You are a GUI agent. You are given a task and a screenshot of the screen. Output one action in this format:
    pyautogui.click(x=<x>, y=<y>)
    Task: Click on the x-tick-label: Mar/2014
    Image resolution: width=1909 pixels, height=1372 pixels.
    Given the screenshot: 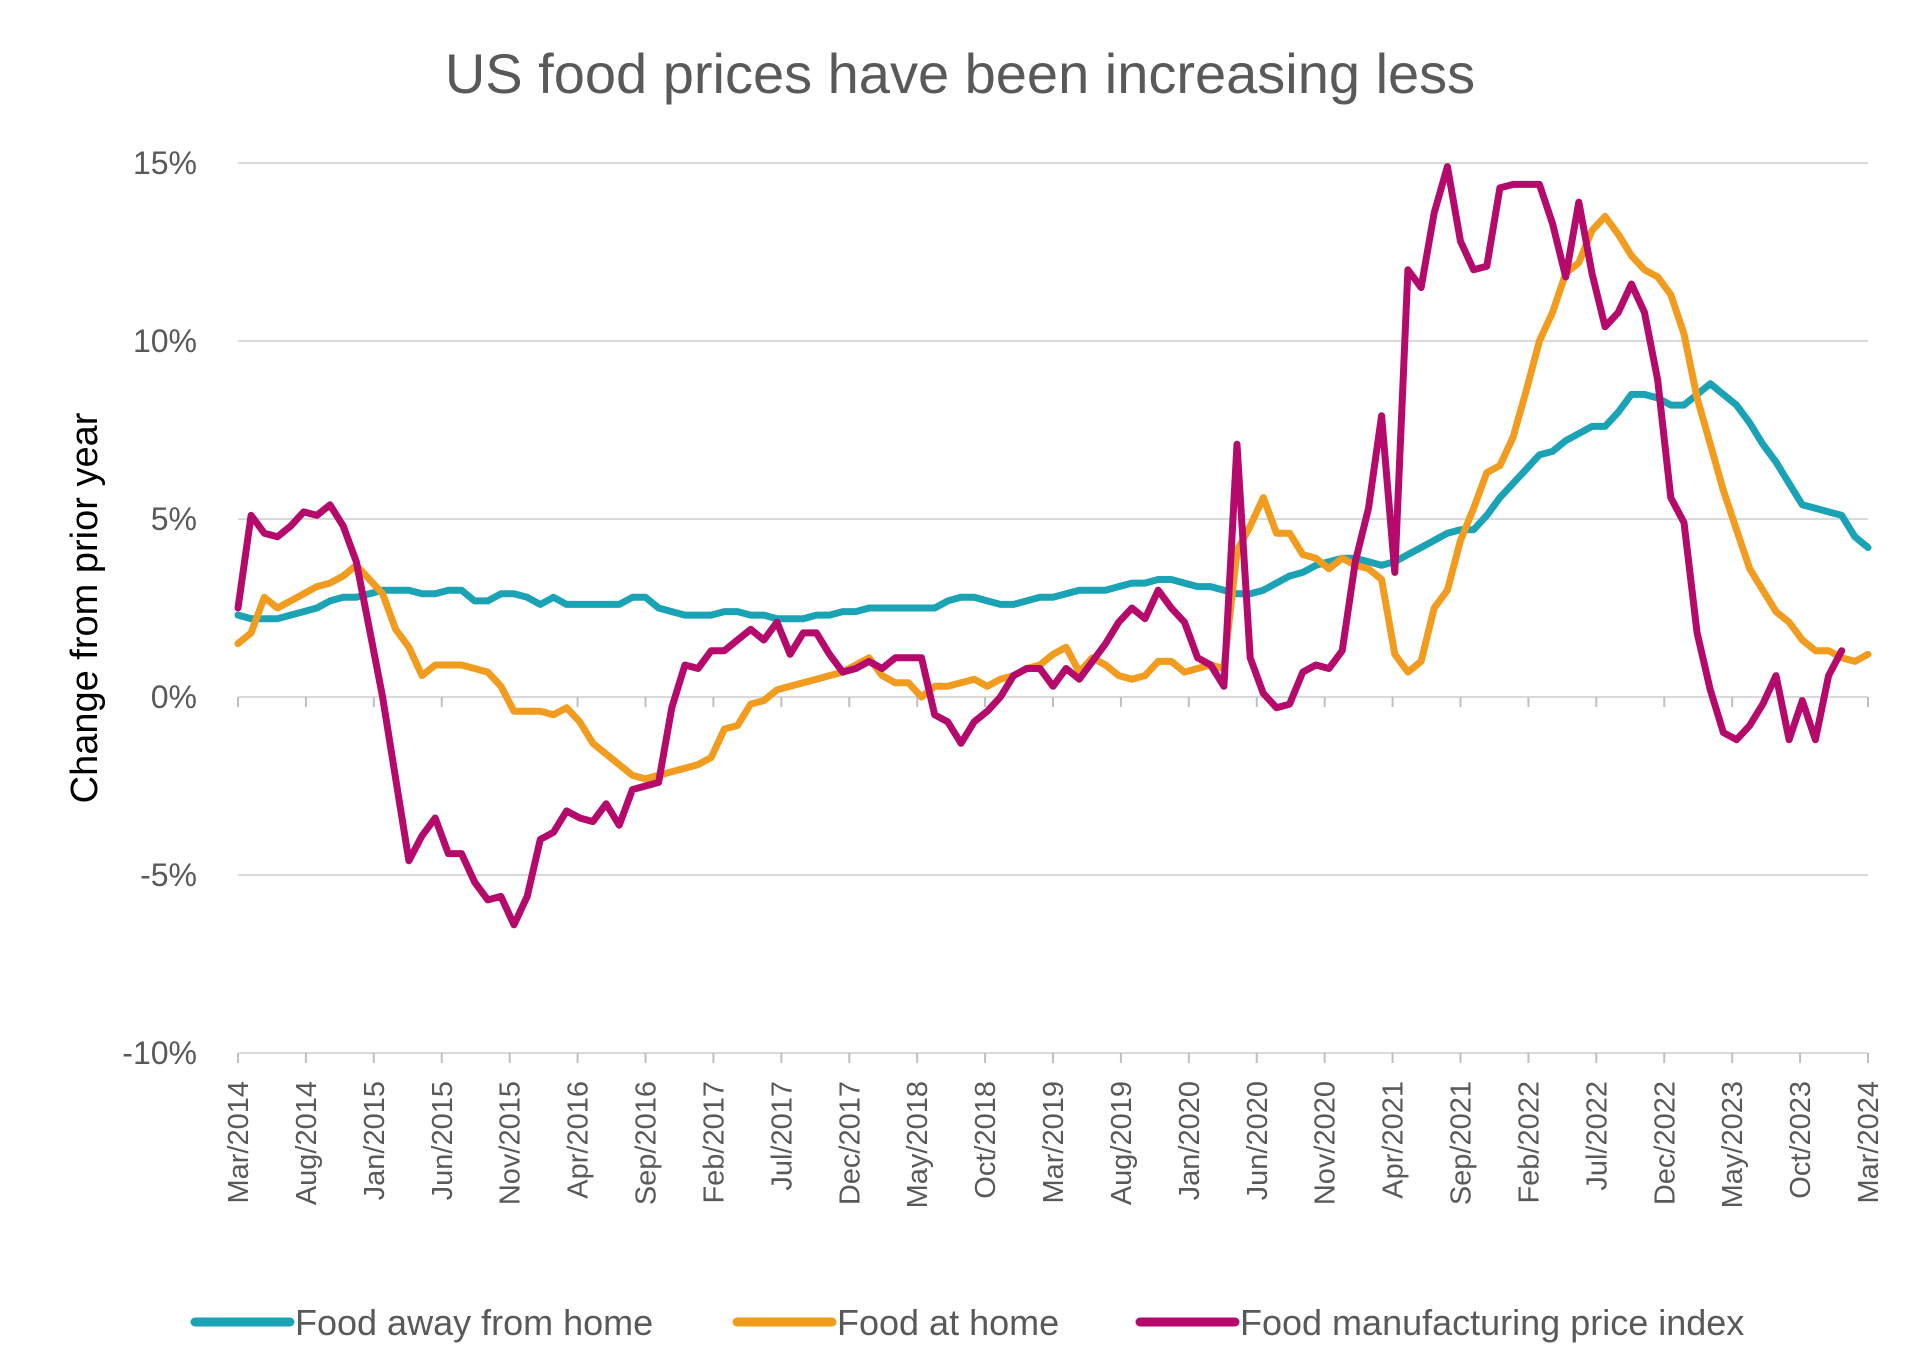 What is the action you would take?
    pyautogui.click(x=239, y=1142)
    